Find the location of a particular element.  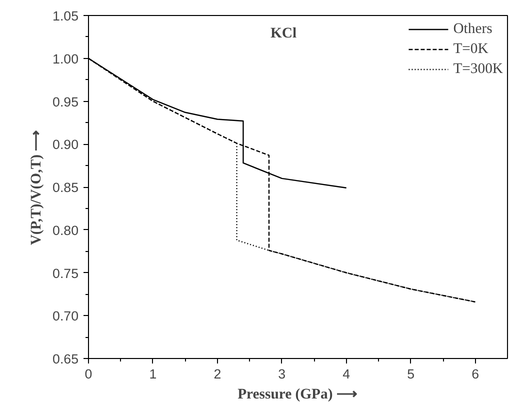

x-tick-label: 4 is located at coordinates (346, 374).